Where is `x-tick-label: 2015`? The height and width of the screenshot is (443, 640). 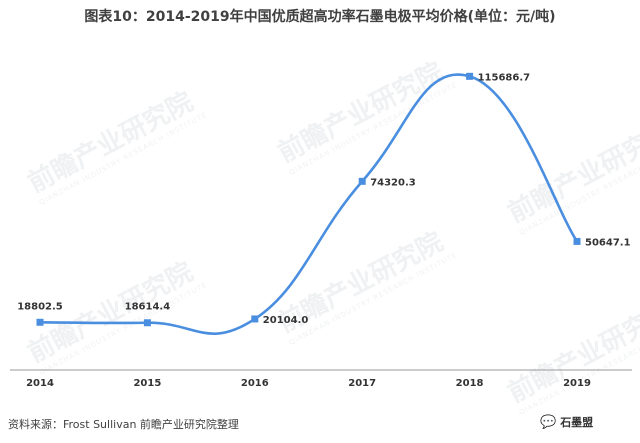 x-tick-label: 2015 is located at coordinates (147, 383).